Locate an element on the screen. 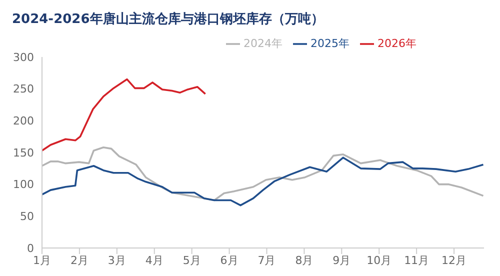  y-tick-label: 250 is located at coordinates (23, 89).